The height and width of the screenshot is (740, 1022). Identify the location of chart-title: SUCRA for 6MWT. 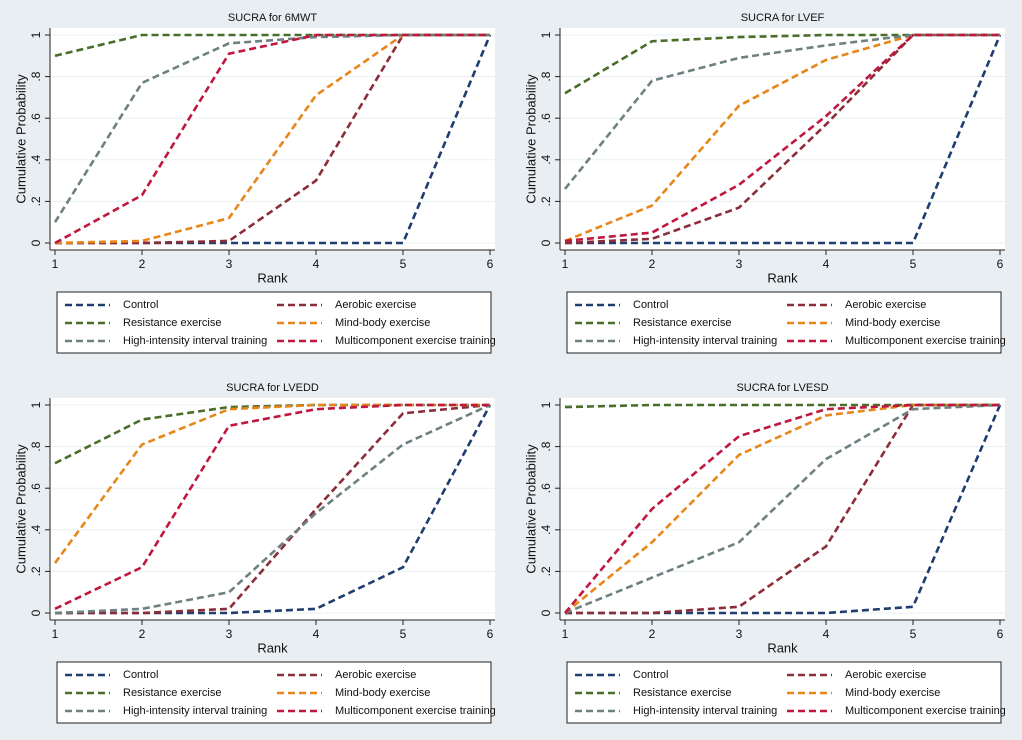
(273, 18).